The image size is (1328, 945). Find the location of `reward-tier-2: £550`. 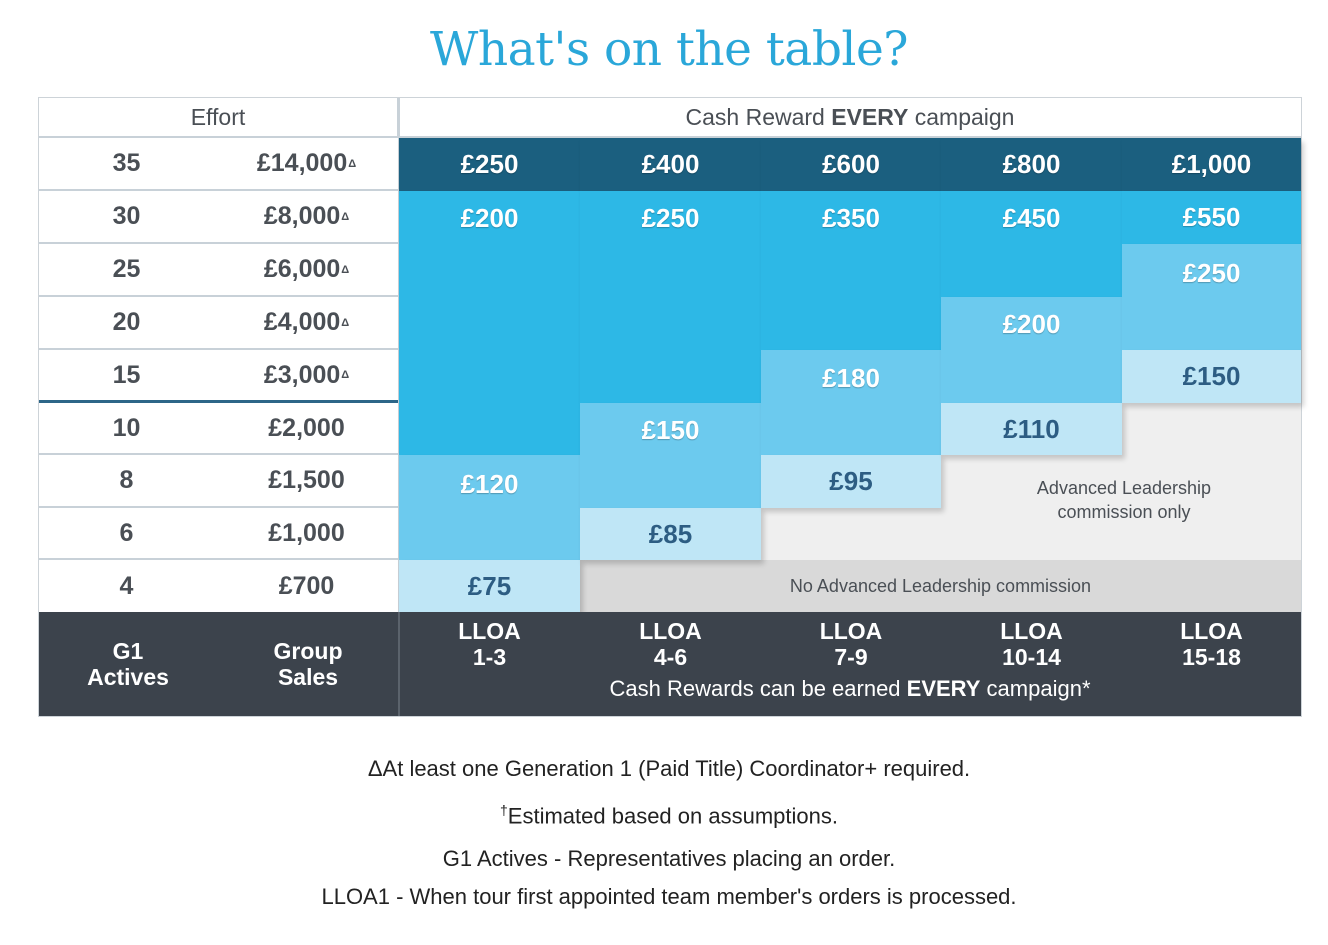

reward-tier-2: £550 is located at coordinates (1211, 217).